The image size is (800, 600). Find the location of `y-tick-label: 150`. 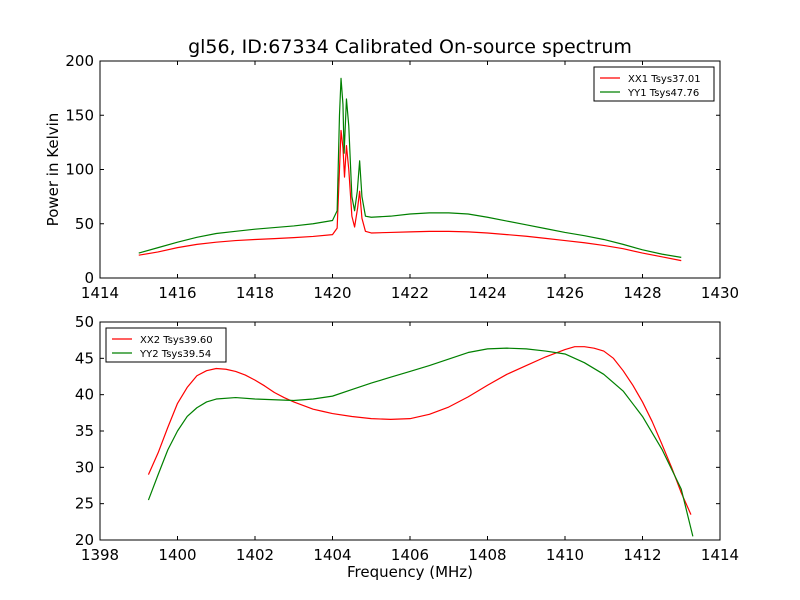

y-tick-label: 150 is located at coordinates (79, 115).